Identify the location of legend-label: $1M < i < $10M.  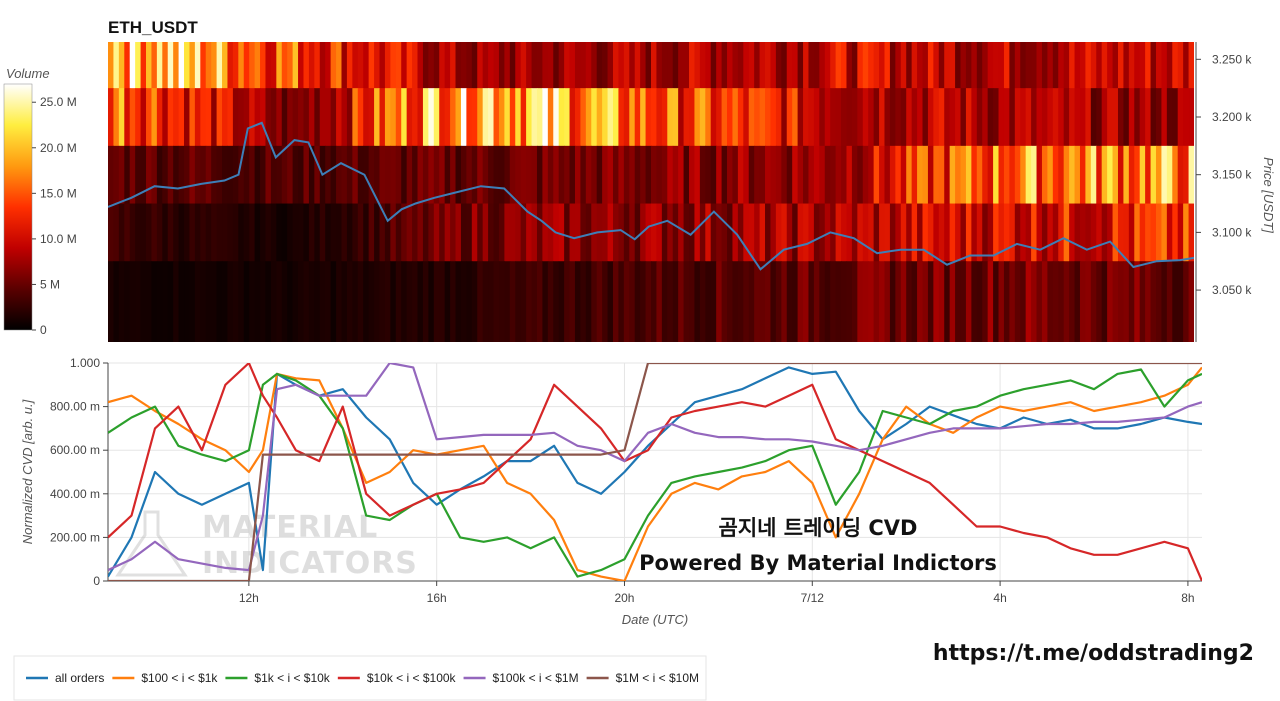
(657, 678).